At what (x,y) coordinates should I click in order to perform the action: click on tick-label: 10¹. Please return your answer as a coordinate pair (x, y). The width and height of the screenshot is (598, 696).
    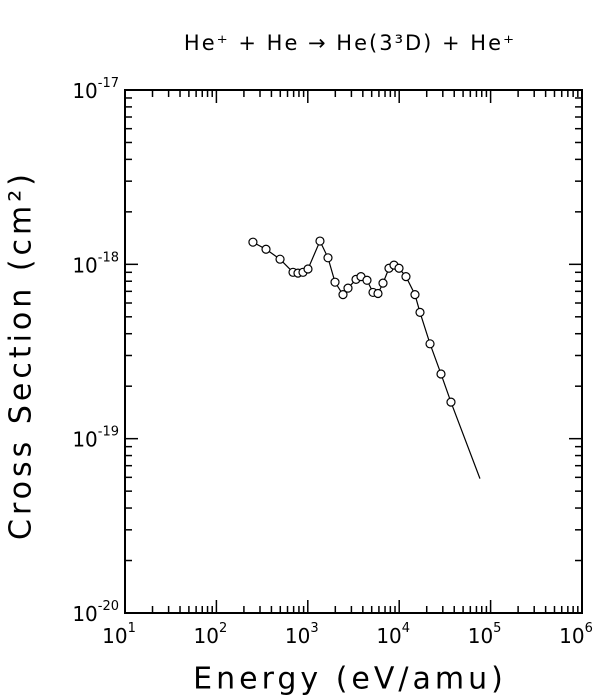
    Looking at the image, I should click on (119, 634).